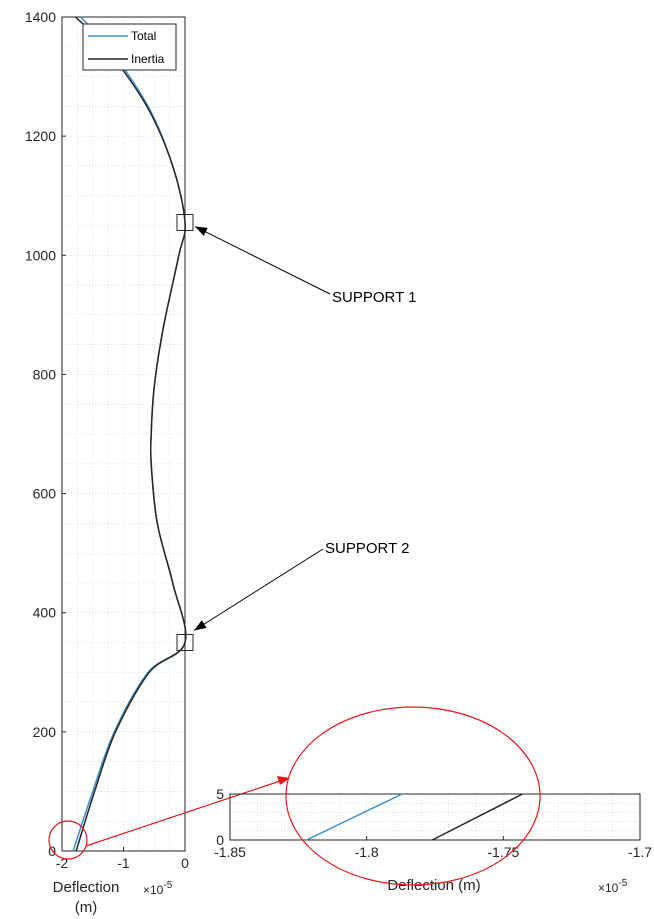 The image size is (654, 919). What do you see at coordinates (185, 863) in the screenshot?
I see `x-tick-label: 0` at bounding box center [185, 863].